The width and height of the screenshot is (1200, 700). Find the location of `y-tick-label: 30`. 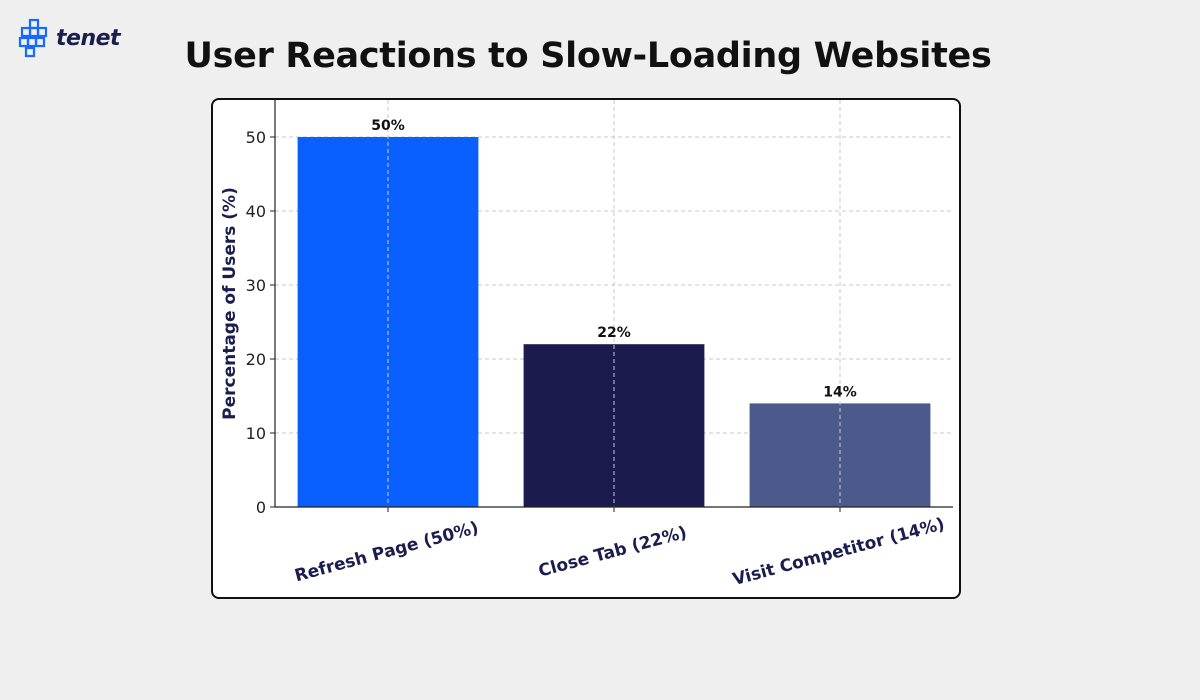

y-tick-label: 30 is located at coordinates (256, 285).